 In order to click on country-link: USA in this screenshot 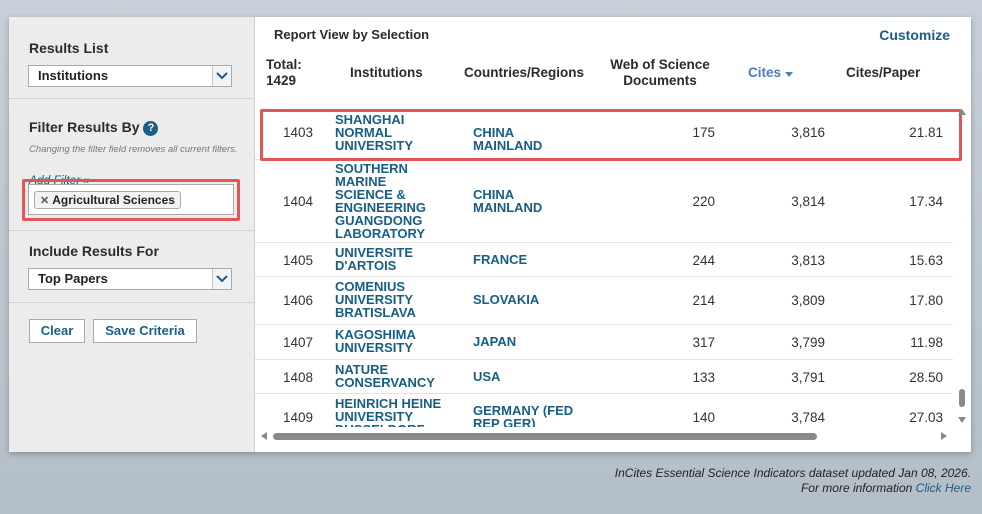, I will do `click(487, 376)`.